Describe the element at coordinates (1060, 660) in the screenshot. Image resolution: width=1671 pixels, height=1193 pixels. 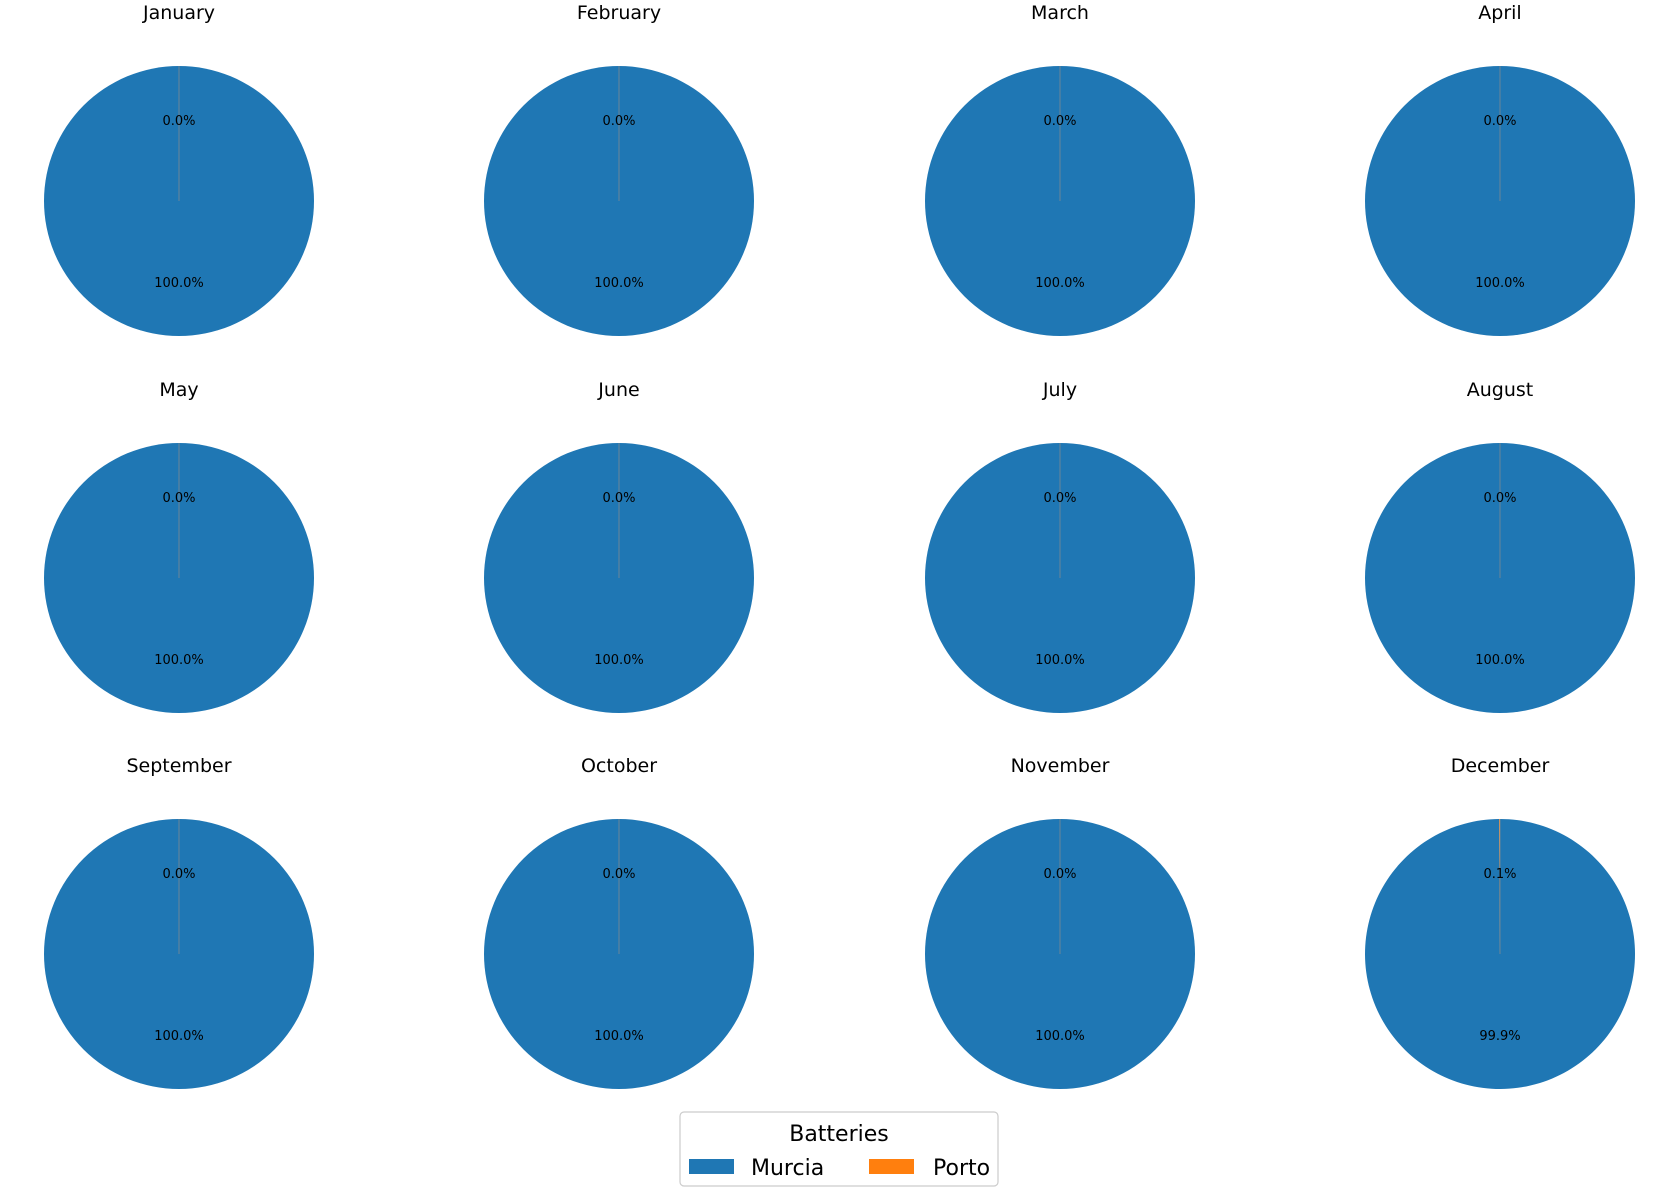
I see `pct-label-july-murcia: 100.0%` at that location.